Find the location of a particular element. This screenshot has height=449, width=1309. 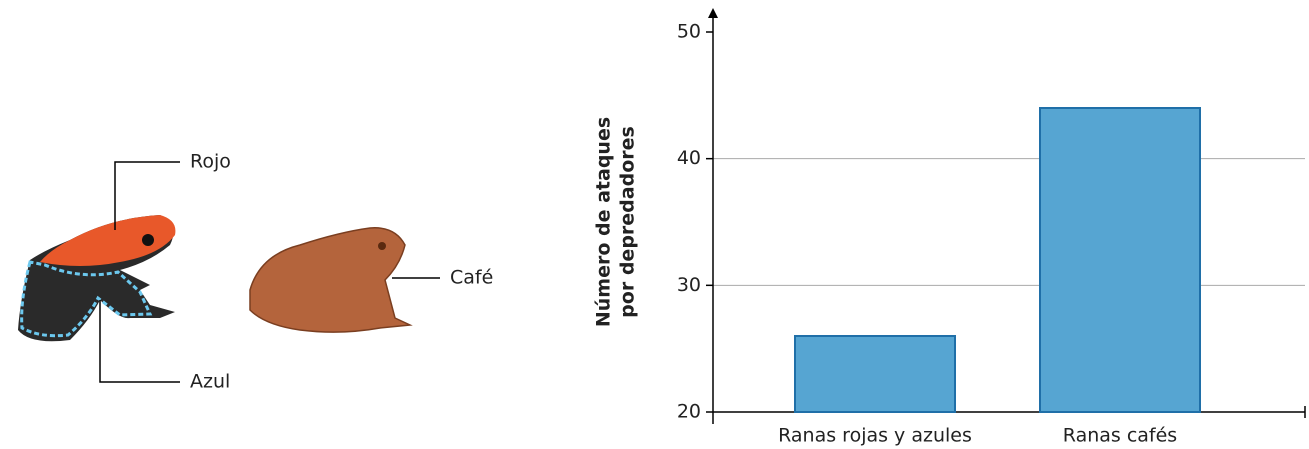

poison-frog-illustration is located at coordinates (97, 278).